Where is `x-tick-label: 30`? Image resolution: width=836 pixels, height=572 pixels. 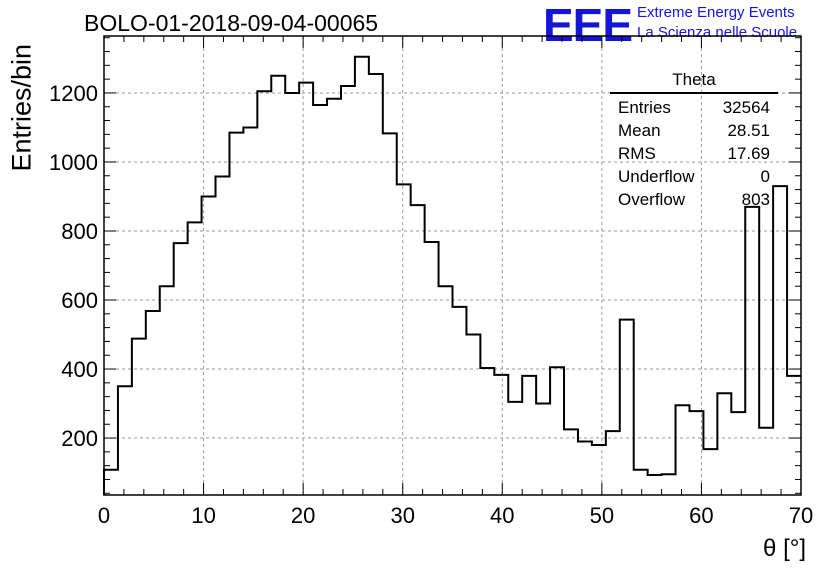
x-tick-label: 30 is located at coordinates (402, 515).